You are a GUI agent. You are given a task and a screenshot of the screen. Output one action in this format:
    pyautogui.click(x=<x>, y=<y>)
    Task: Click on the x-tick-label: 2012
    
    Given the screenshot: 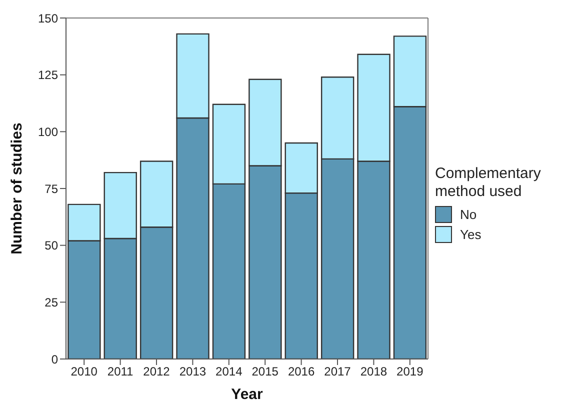 What is the action you would take?
    pyautogui.click(x=156, y=371)
    